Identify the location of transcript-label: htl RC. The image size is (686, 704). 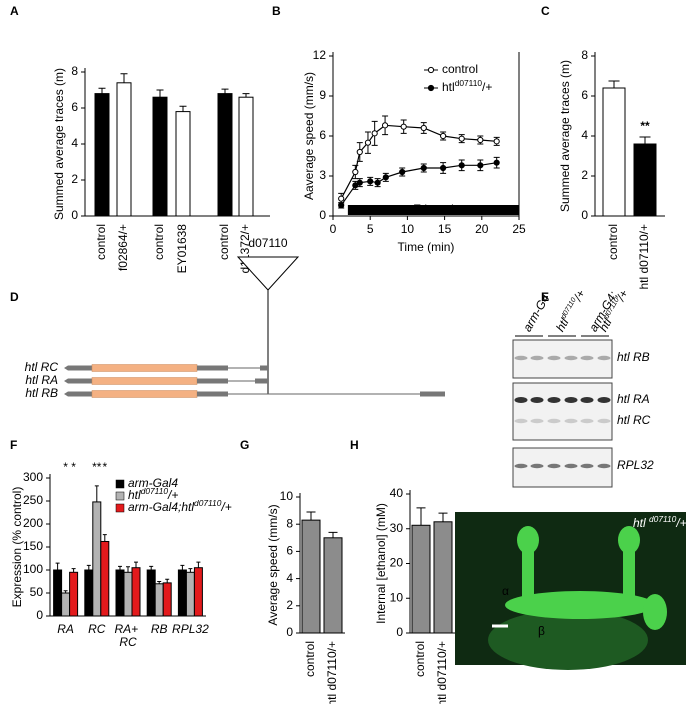
(42, 367).